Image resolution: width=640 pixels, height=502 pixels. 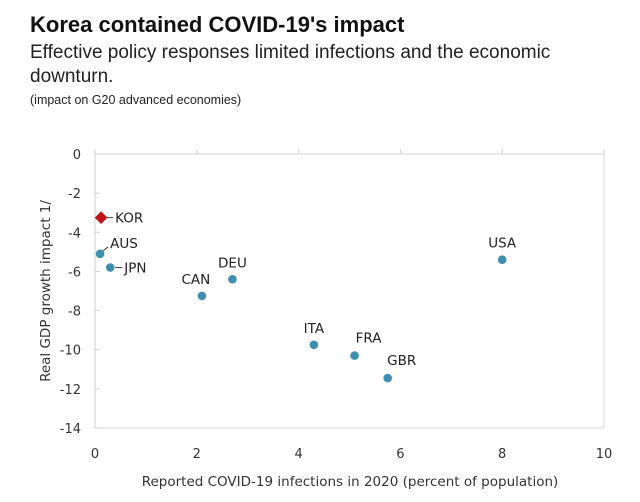 What do you see at coordinates (105, 249) in the screenshot?
I see `leader-line` at bounding box center [105, 249].